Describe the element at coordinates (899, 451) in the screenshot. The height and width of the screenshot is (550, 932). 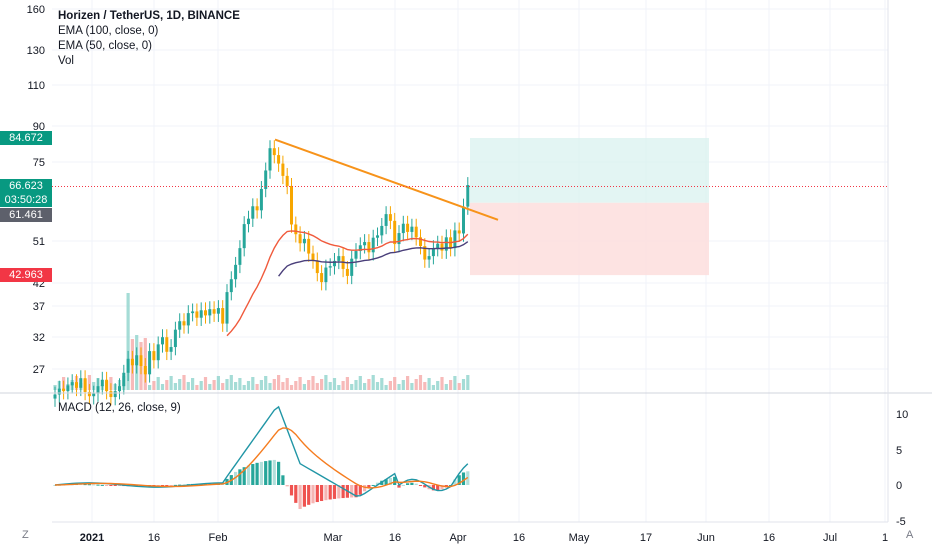
I see `macd-tick-label: 5` at that location.